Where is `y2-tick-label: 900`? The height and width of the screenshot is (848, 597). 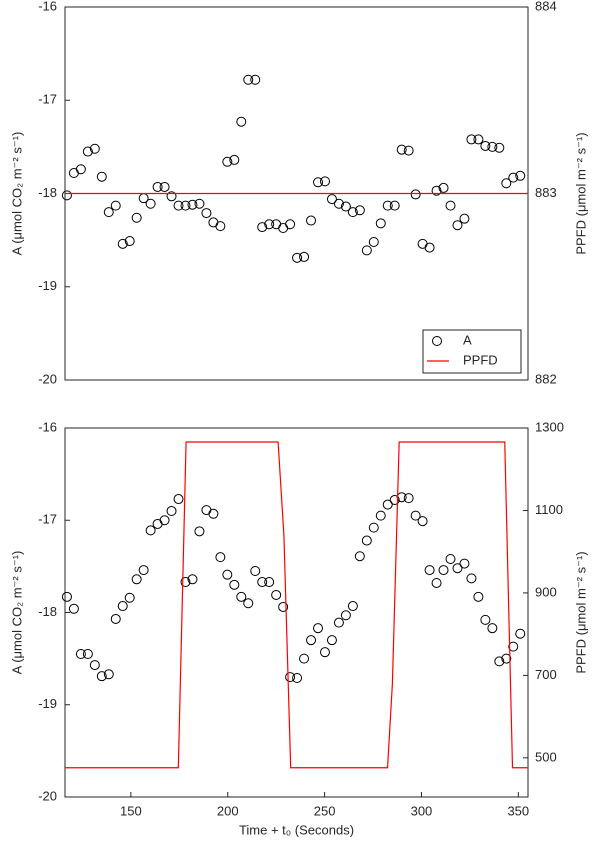 y2-tick-label: 900 is located at coordinates (546, 591).